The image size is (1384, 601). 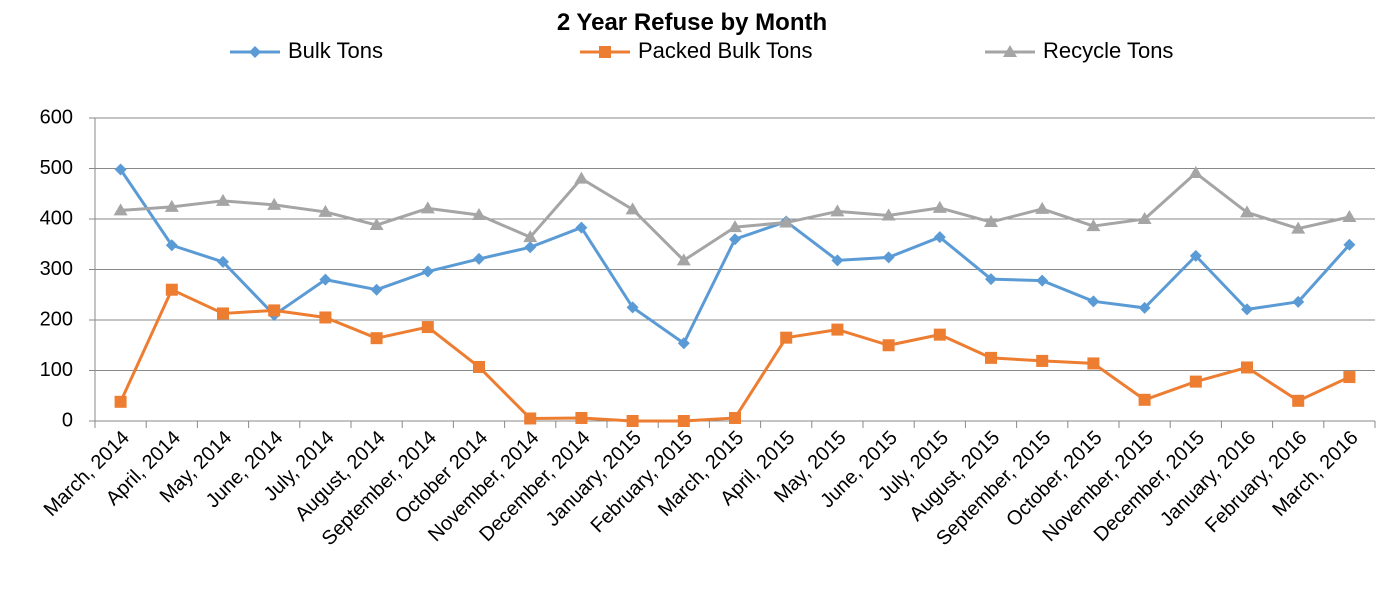 What do you see at coordinates (56, 269) in the screenshot?
I see `y-tick-label: 300` at bounding box center [56, 269].